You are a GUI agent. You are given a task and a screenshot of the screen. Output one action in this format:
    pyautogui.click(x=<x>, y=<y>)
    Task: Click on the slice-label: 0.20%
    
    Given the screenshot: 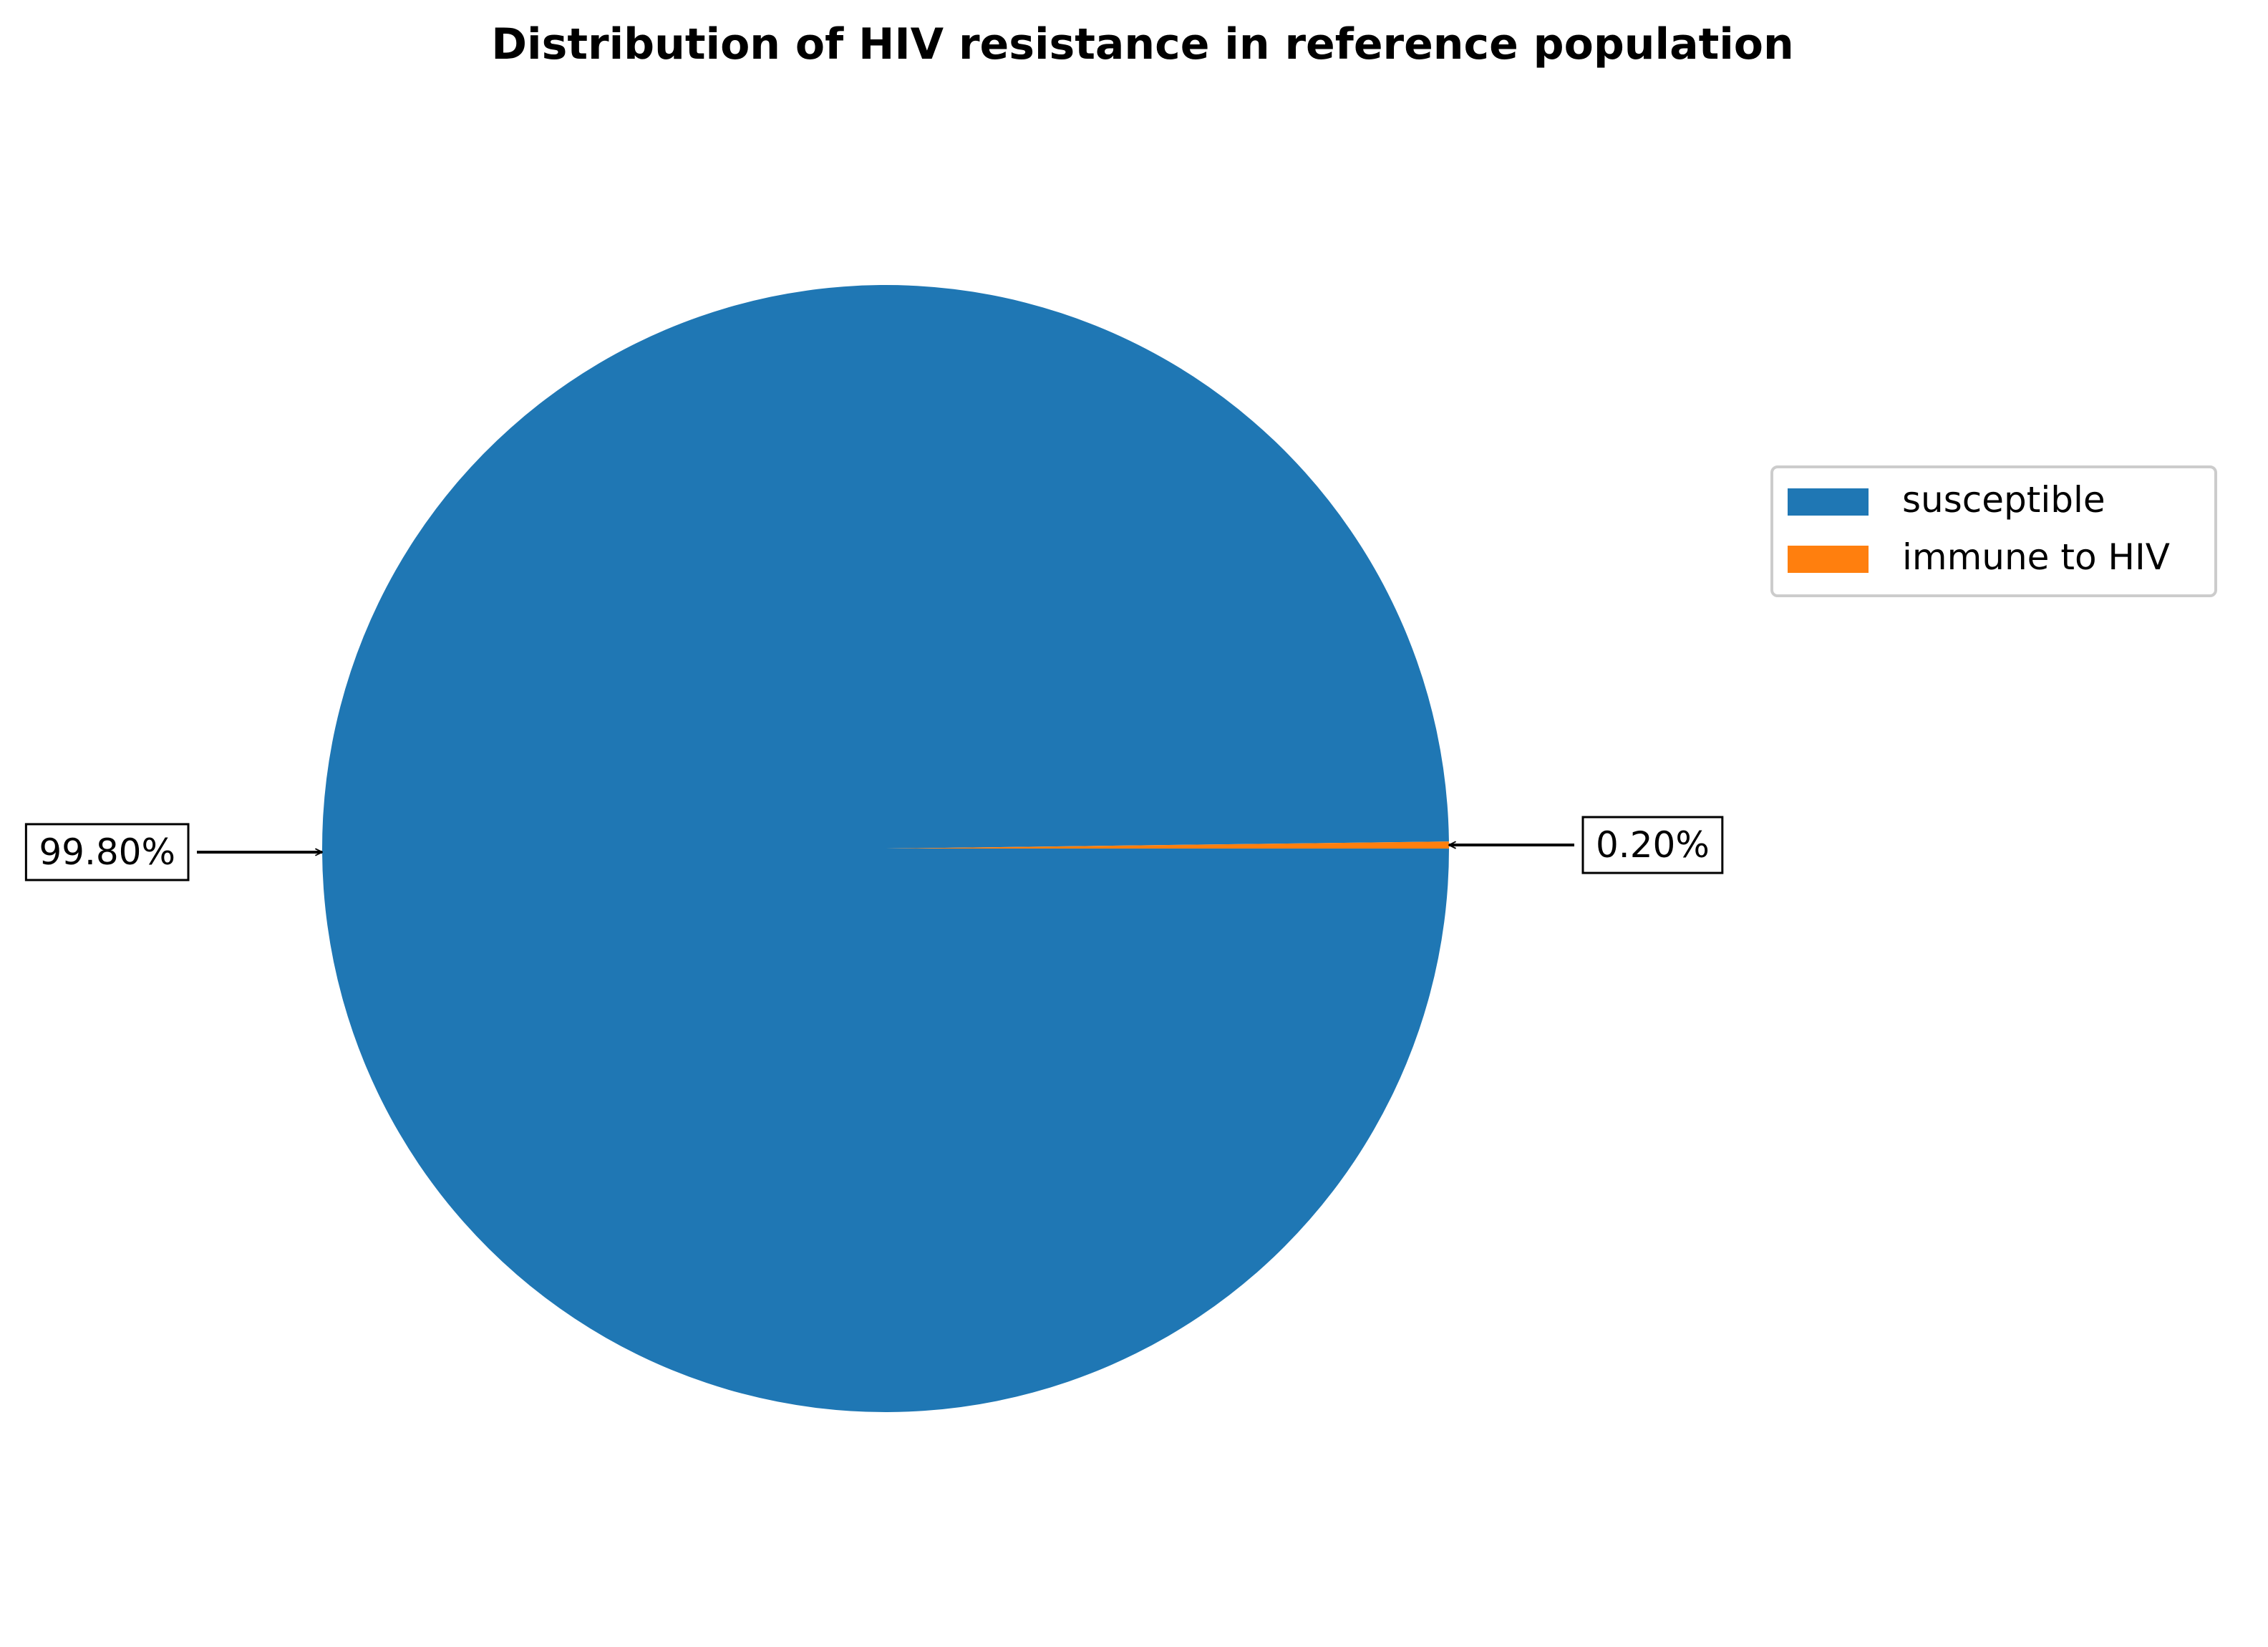 What is the action you would take?
    pyautogui.click(x=1653, y=845)
    